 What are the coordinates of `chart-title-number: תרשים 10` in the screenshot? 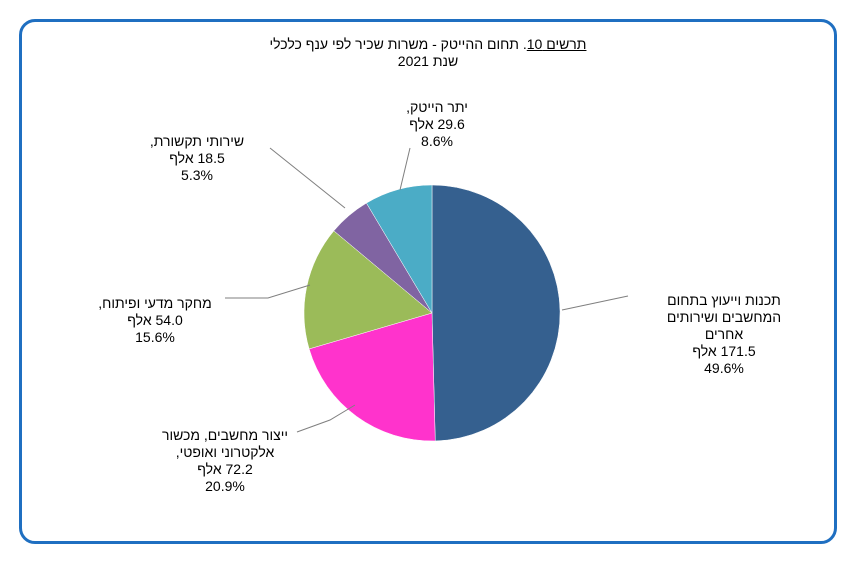 It's located at (556, 44).